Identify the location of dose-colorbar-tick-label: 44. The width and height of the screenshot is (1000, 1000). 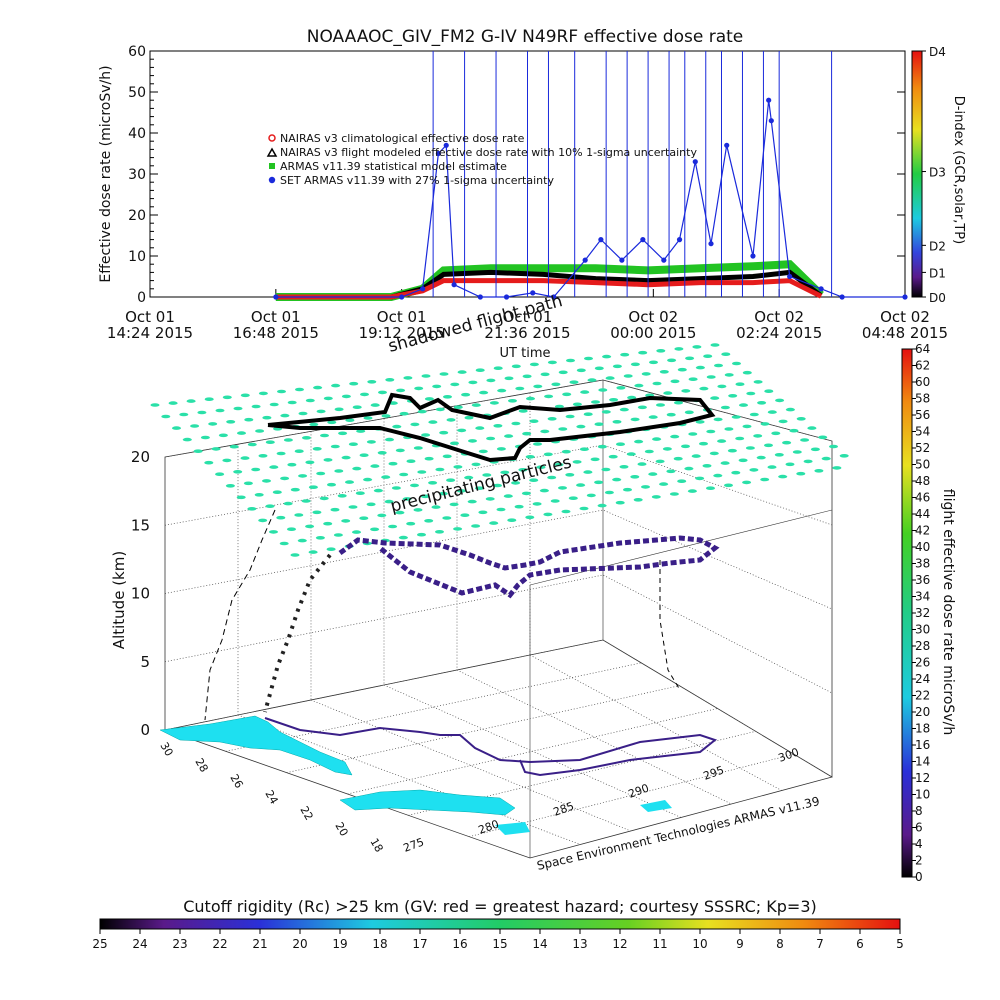
(922, 514).